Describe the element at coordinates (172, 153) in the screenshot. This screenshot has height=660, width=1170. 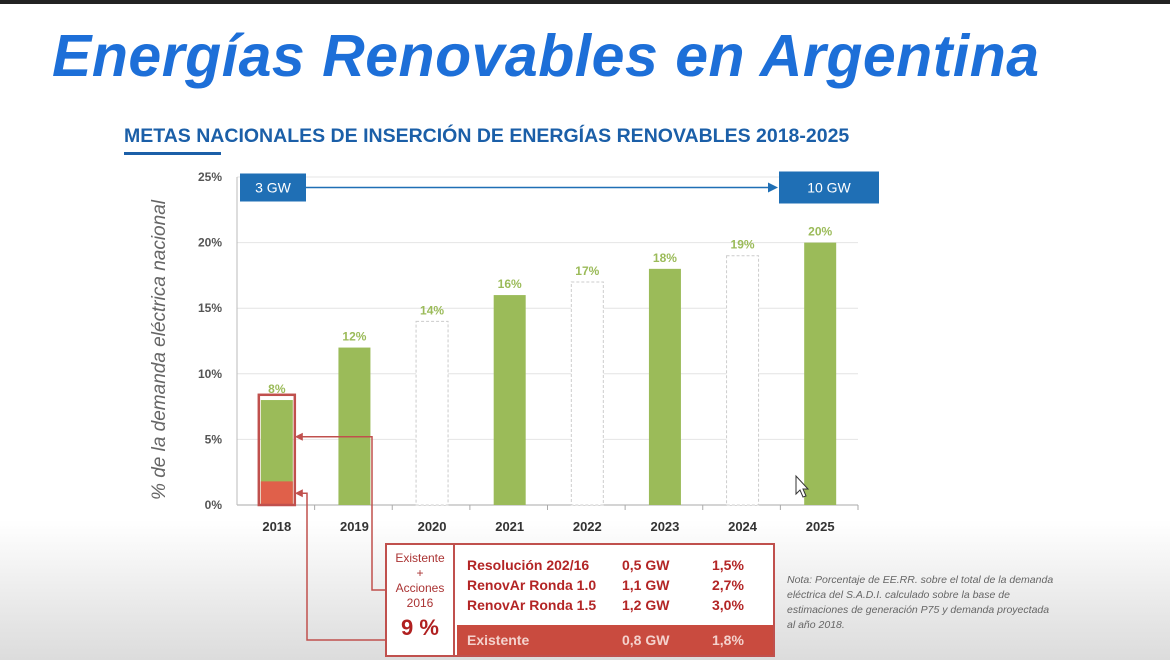
I see `subtitle-underline` at that location.